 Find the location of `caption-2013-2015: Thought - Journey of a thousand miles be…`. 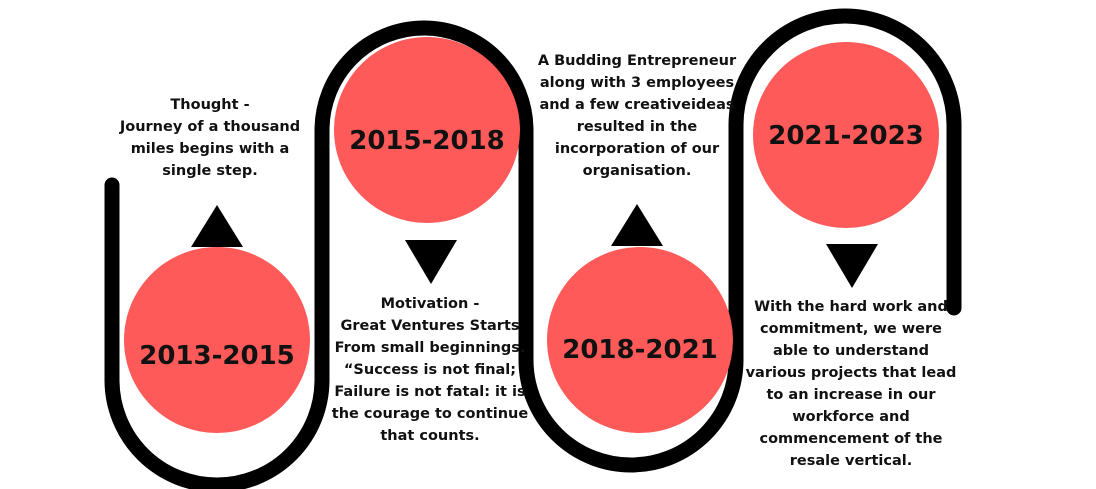

caption-2013-2015: Thought - Journey of a thousand miles be… is located at coordinates (210, 138).